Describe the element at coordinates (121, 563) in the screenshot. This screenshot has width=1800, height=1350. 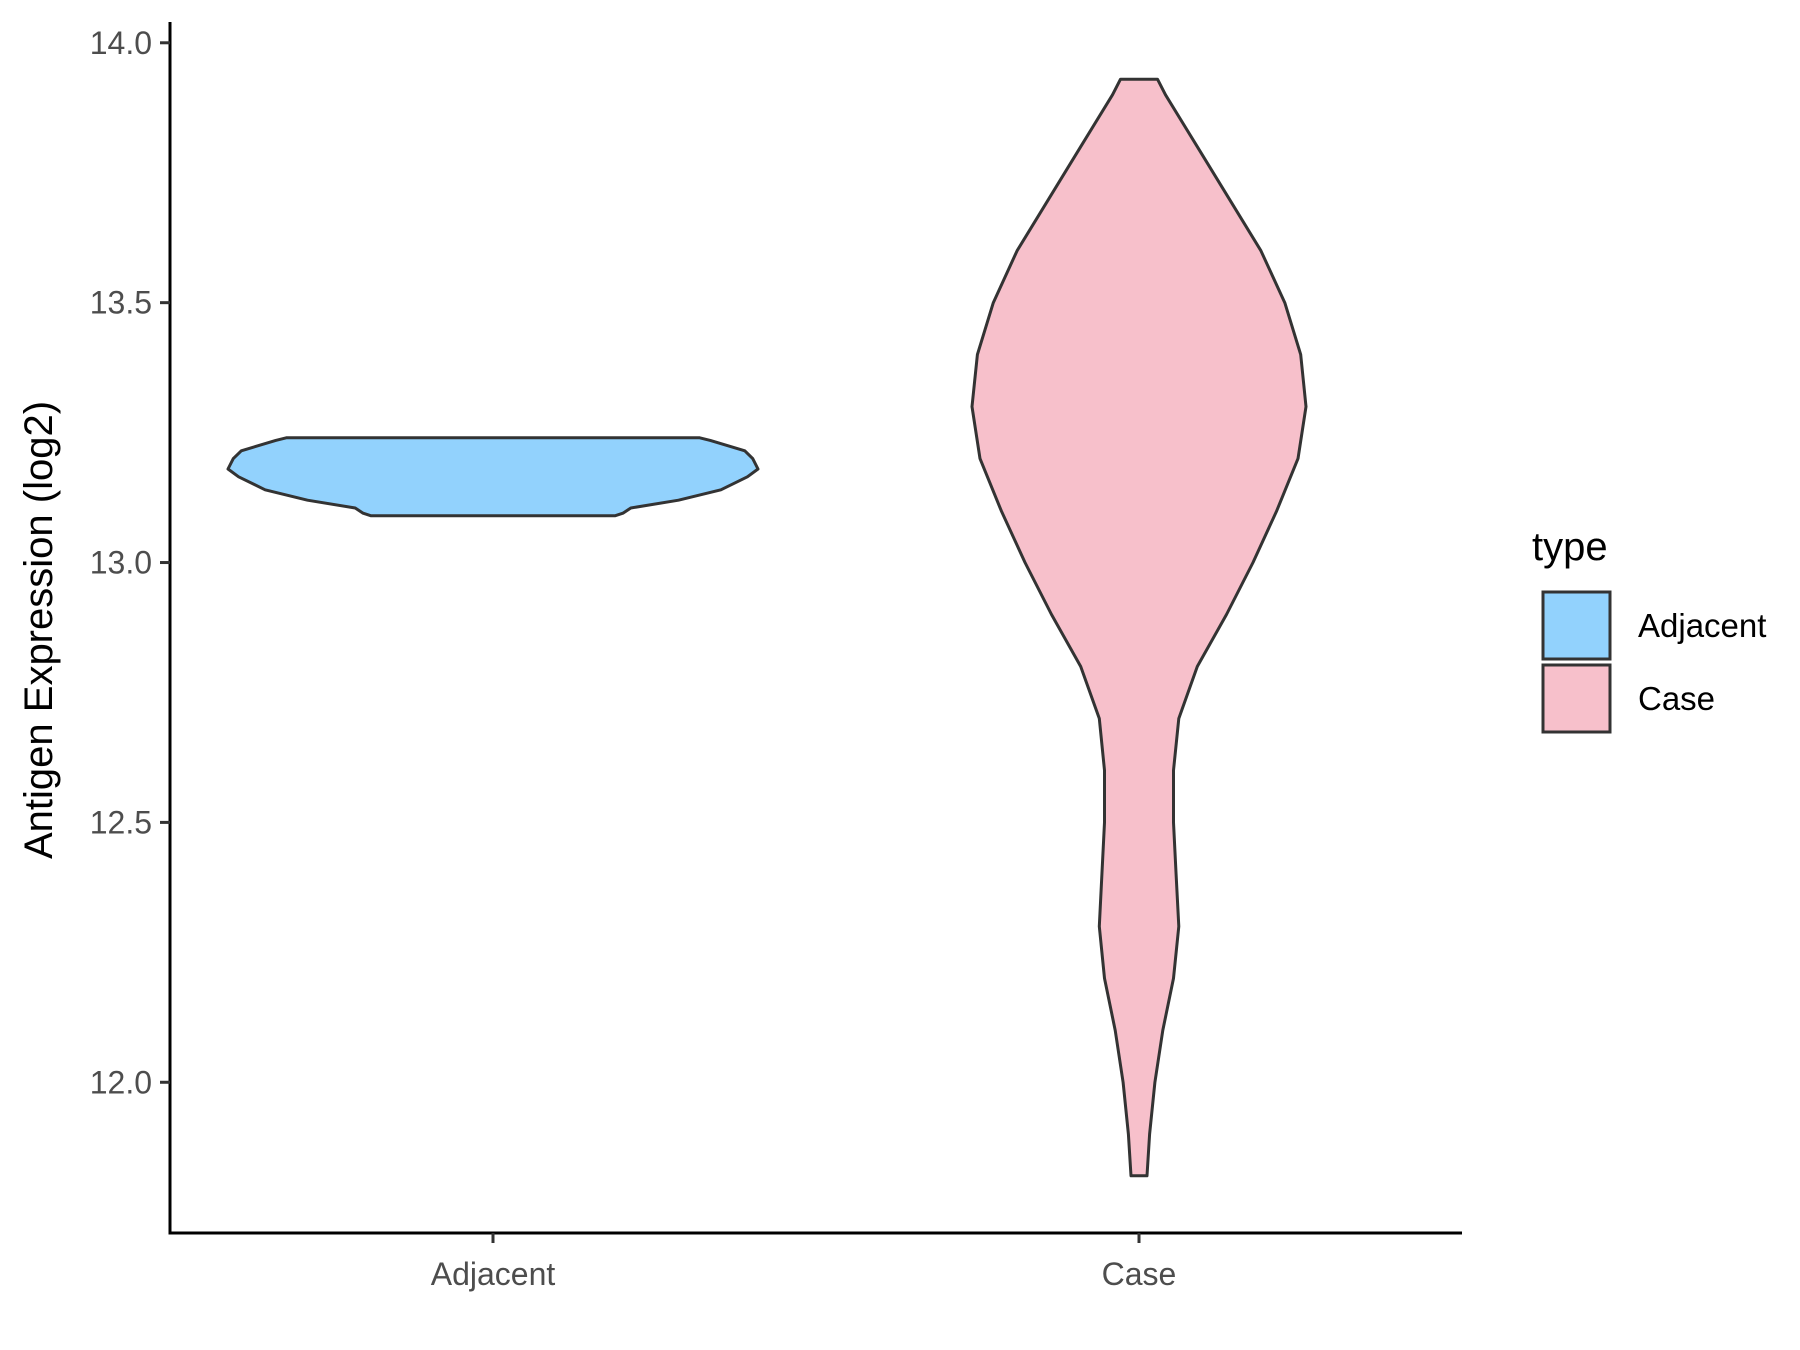
I see `y-tick-label: 13.0` at that location.